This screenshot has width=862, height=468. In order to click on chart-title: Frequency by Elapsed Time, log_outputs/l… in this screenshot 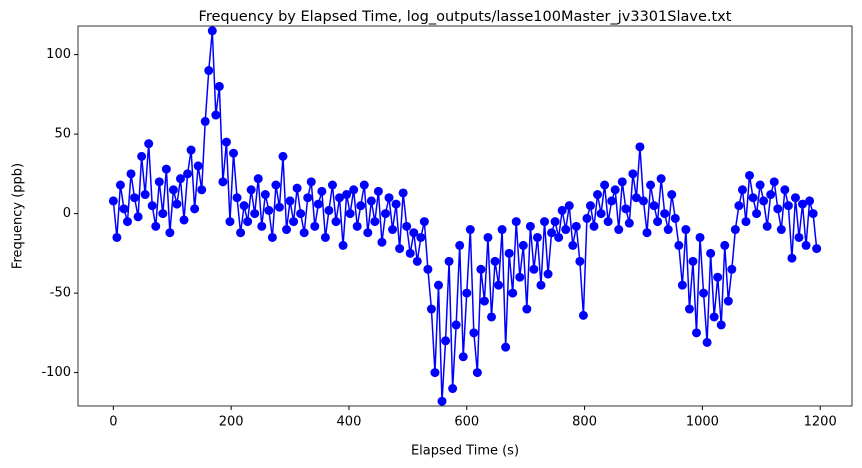, I will do `click(465, 17)`.